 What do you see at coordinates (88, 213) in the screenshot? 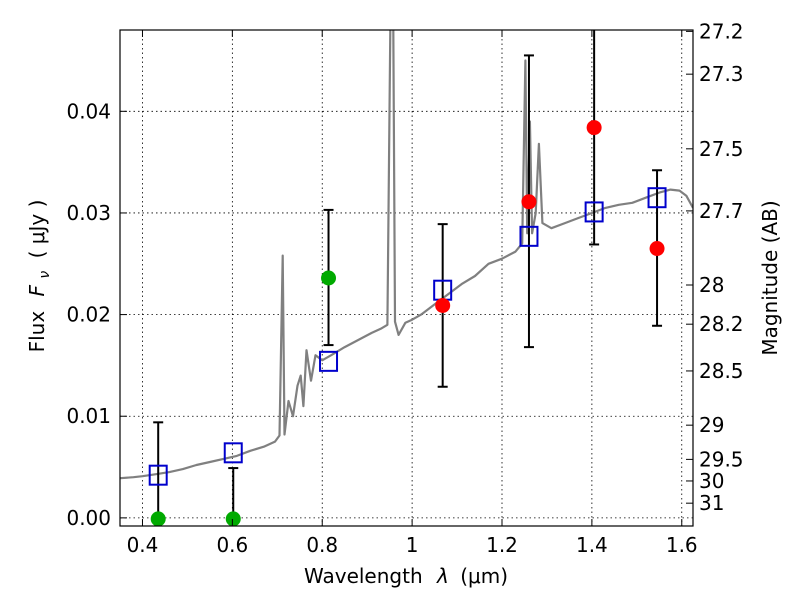
I see `y-tick-label: 0.03` at bounding box center [88, 213].